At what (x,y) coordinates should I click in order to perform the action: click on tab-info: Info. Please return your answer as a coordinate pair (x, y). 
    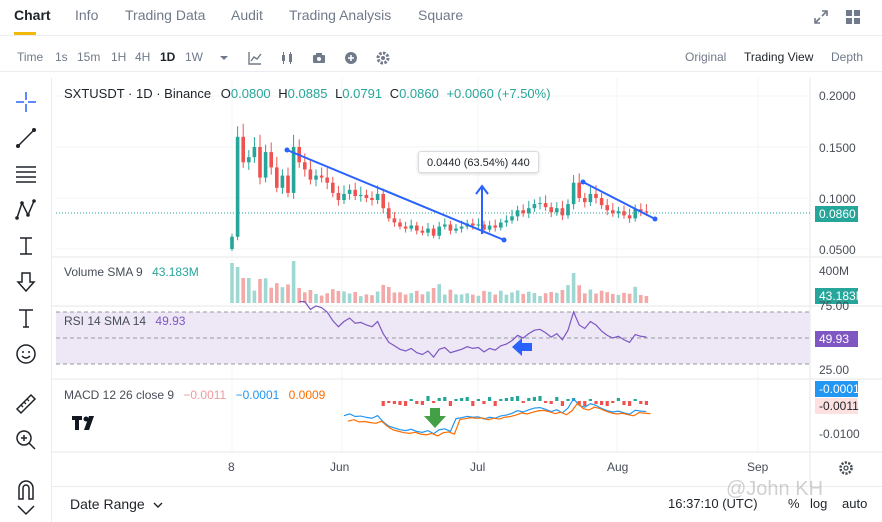
    Looking at the image, I should click on (87, 15).